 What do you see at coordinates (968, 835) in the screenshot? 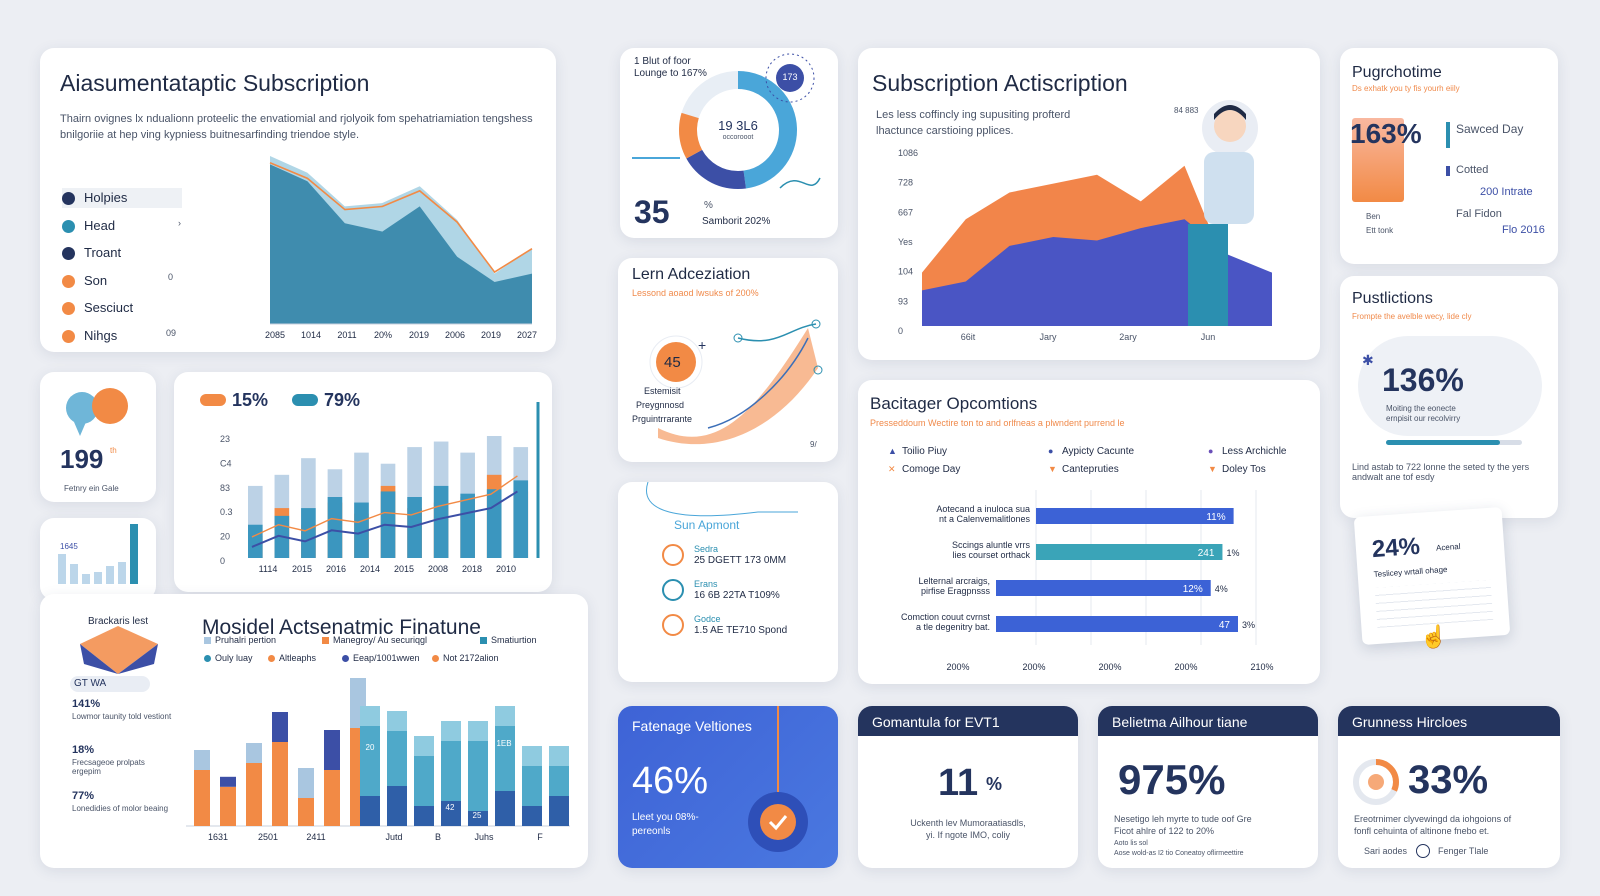
I see `card-o-t2: yi. If ngote IMO, coliy` at bounding box center [968, 835].